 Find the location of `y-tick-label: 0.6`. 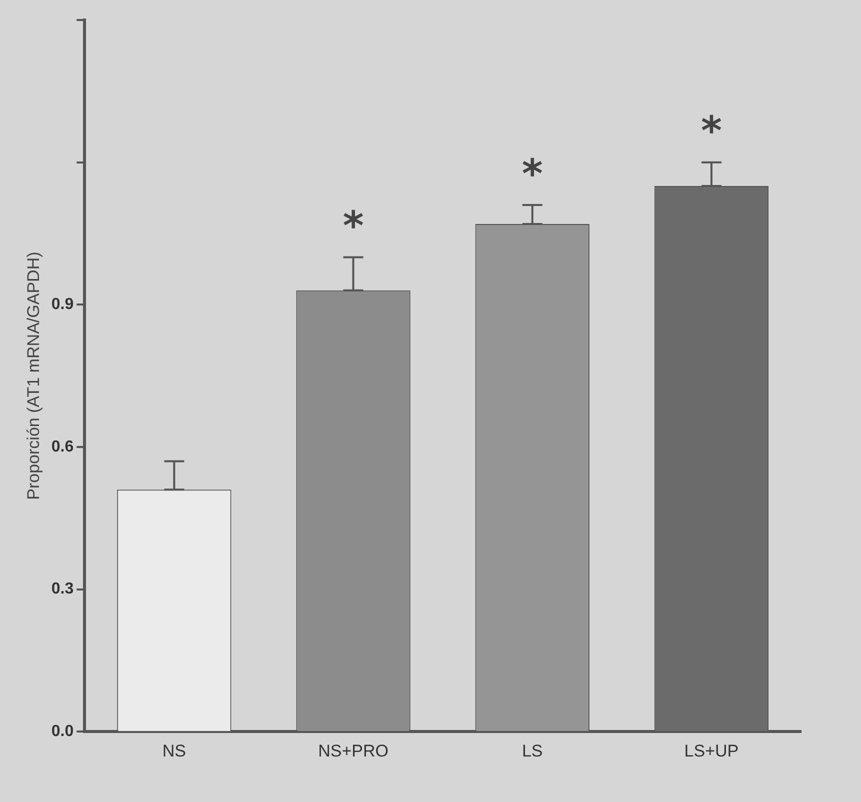

y-tick-label: 0.6 is located at coordinates (62, 447).